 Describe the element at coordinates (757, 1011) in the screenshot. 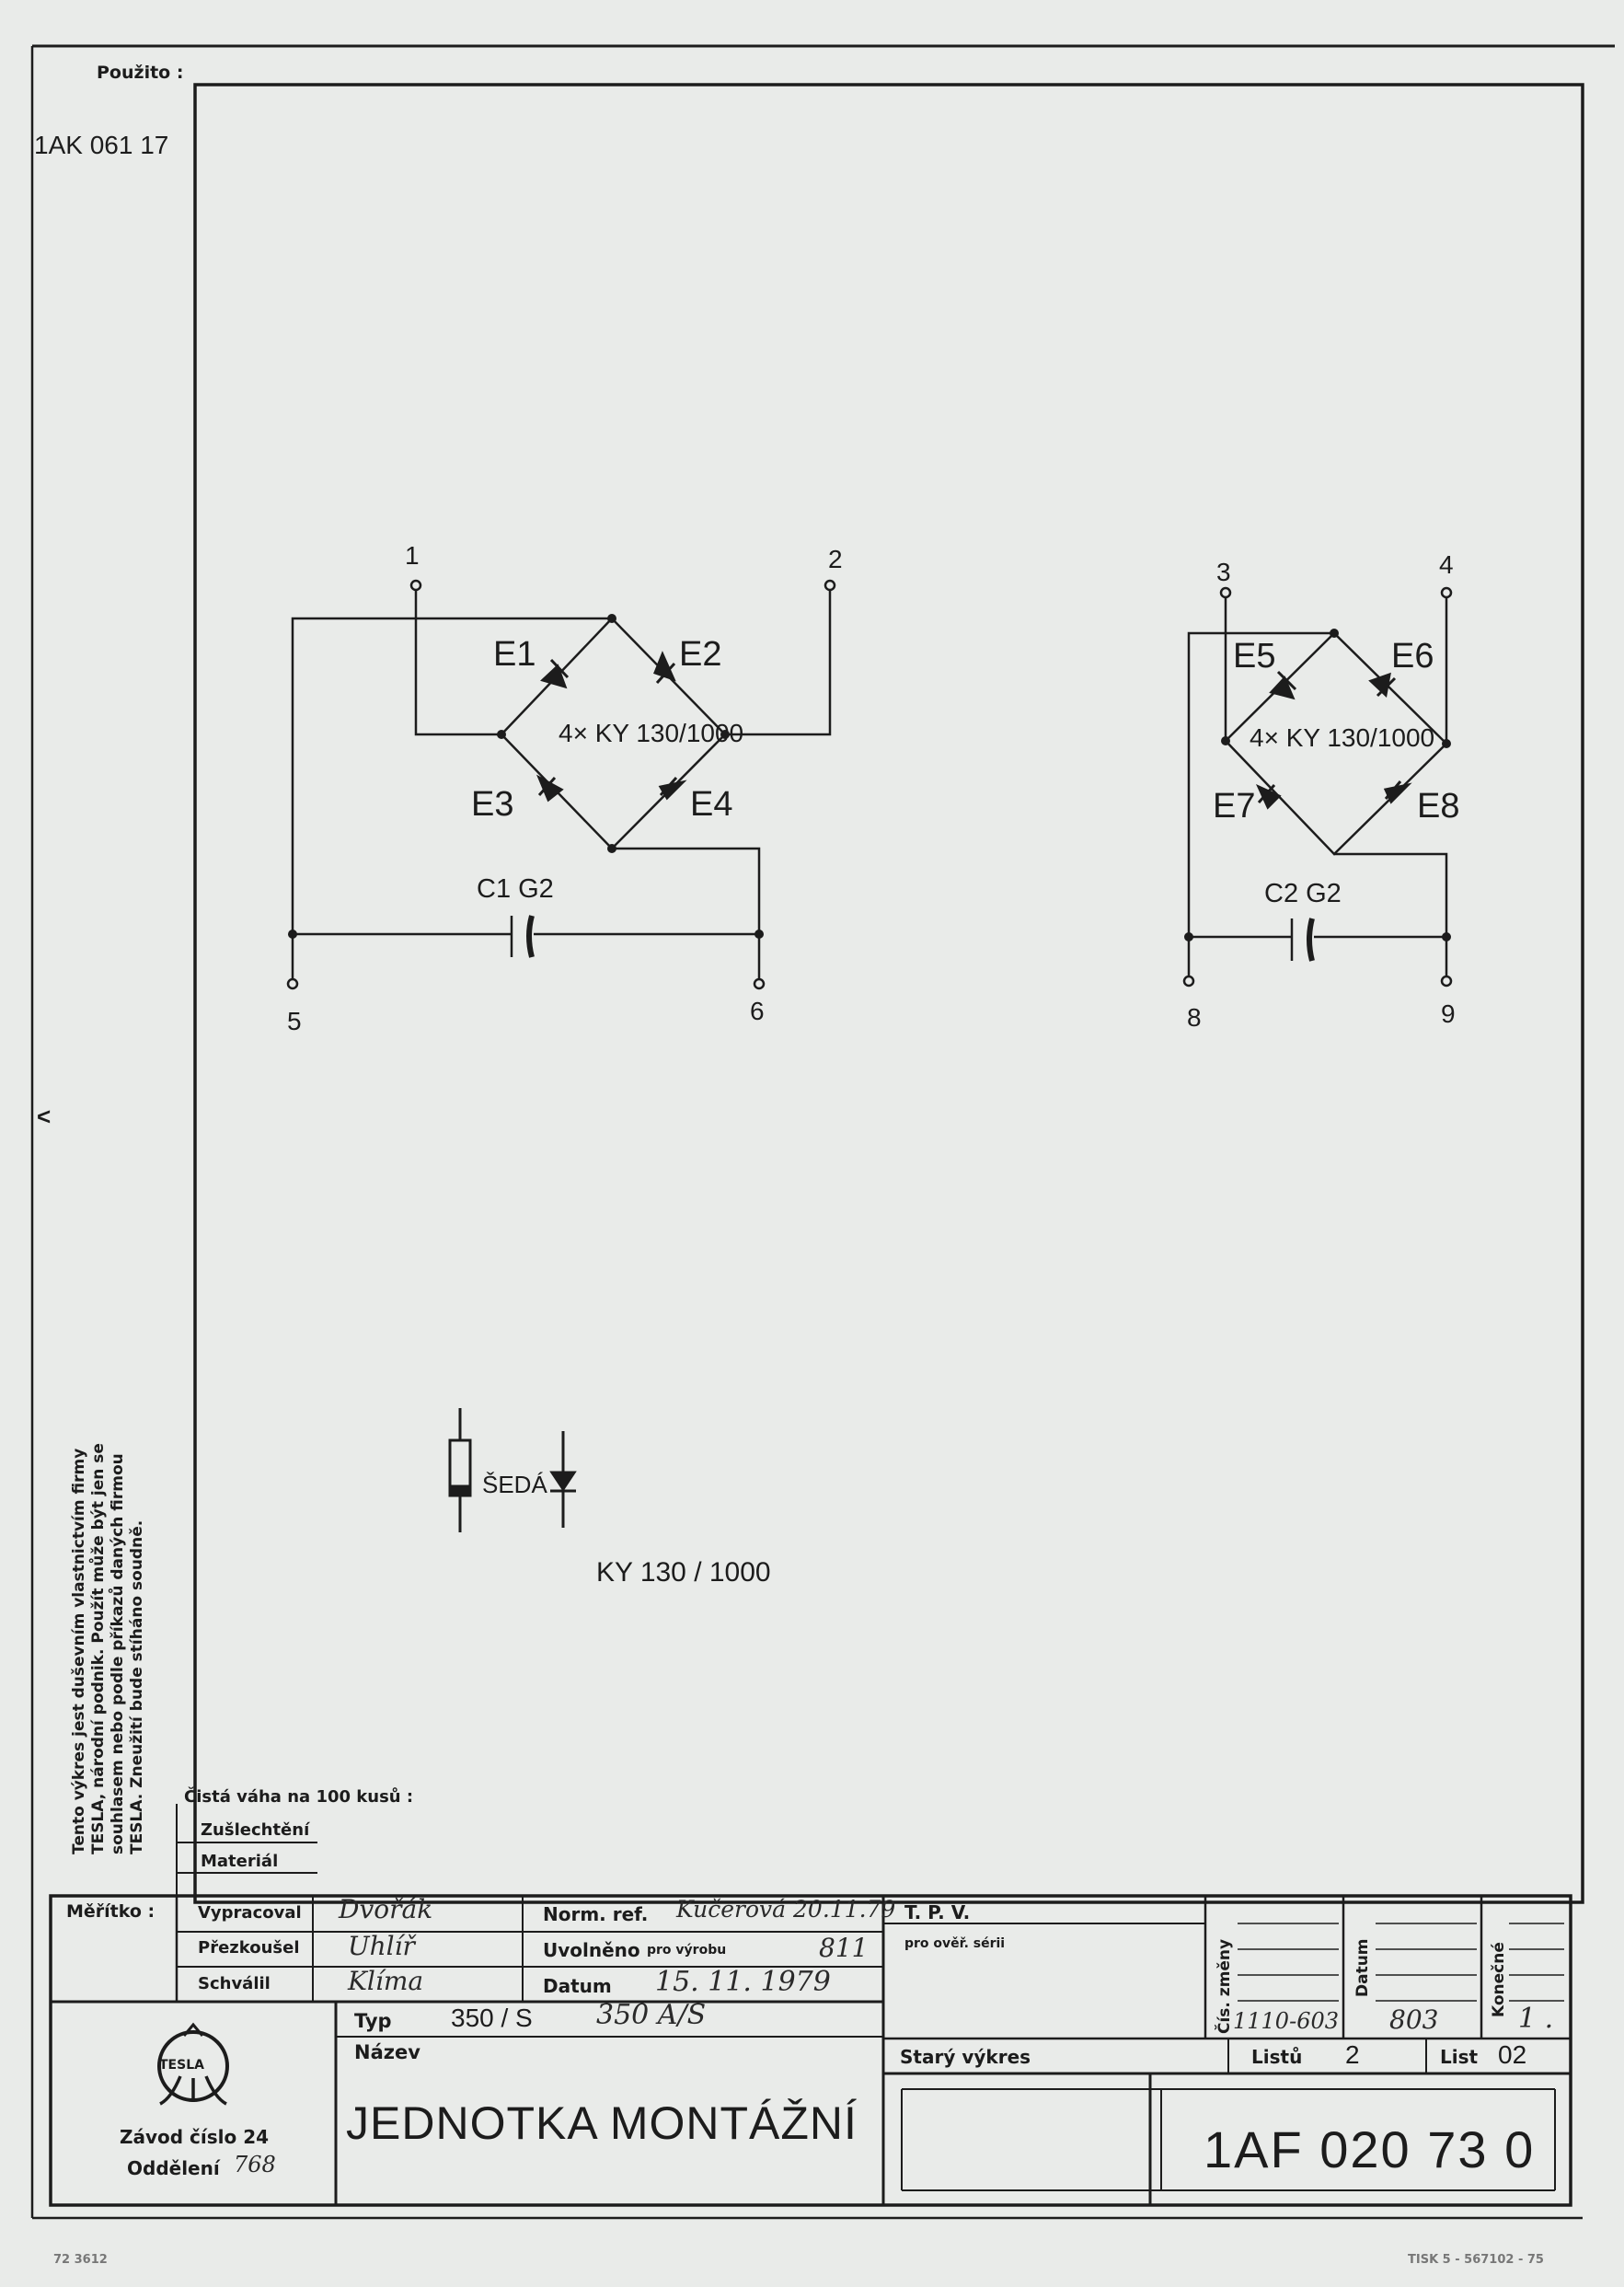

I see `terminal-6-label: 6` at that location.